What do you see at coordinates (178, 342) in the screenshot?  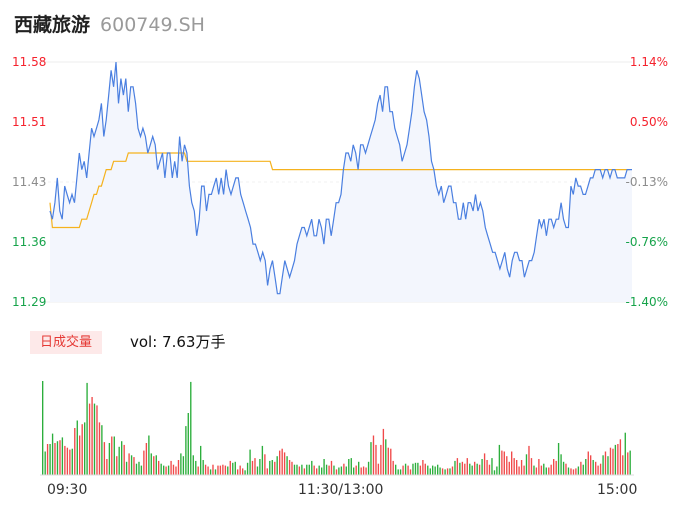 I see `volume-value: vol: 7.63万手` at bounding box center [178, 342].